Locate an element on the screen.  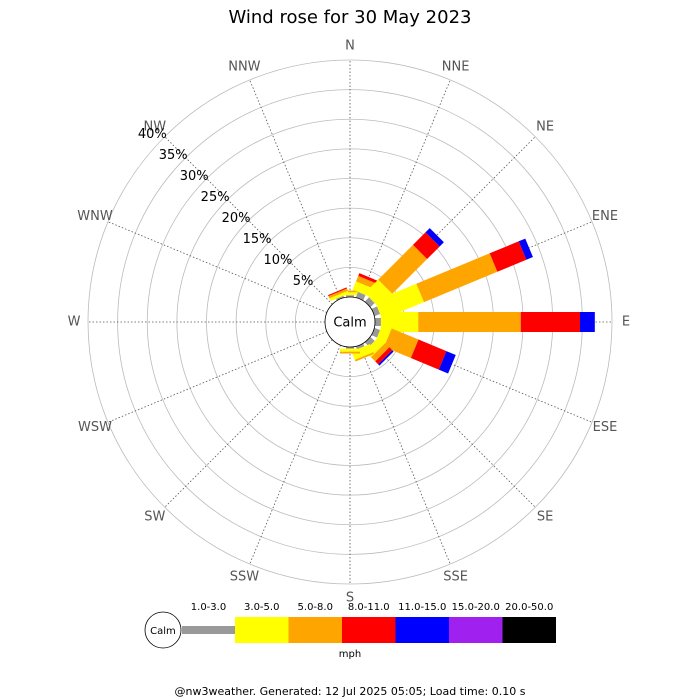
direction-label: ESE is located at coordinates (605, 427).